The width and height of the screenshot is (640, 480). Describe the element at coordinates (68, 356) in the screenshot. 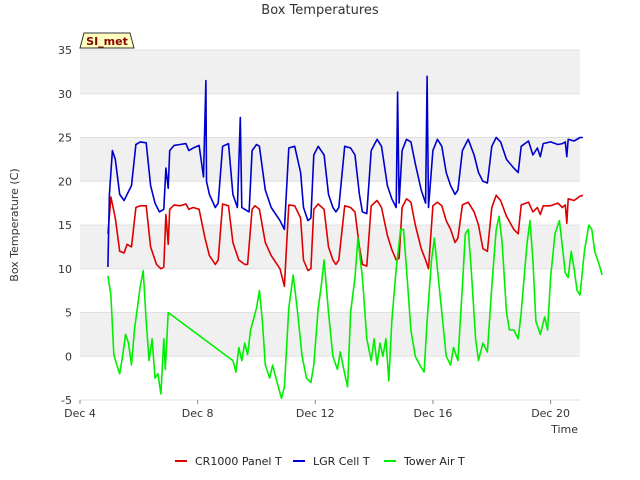

I see `y-tick-label: 0` at that location.